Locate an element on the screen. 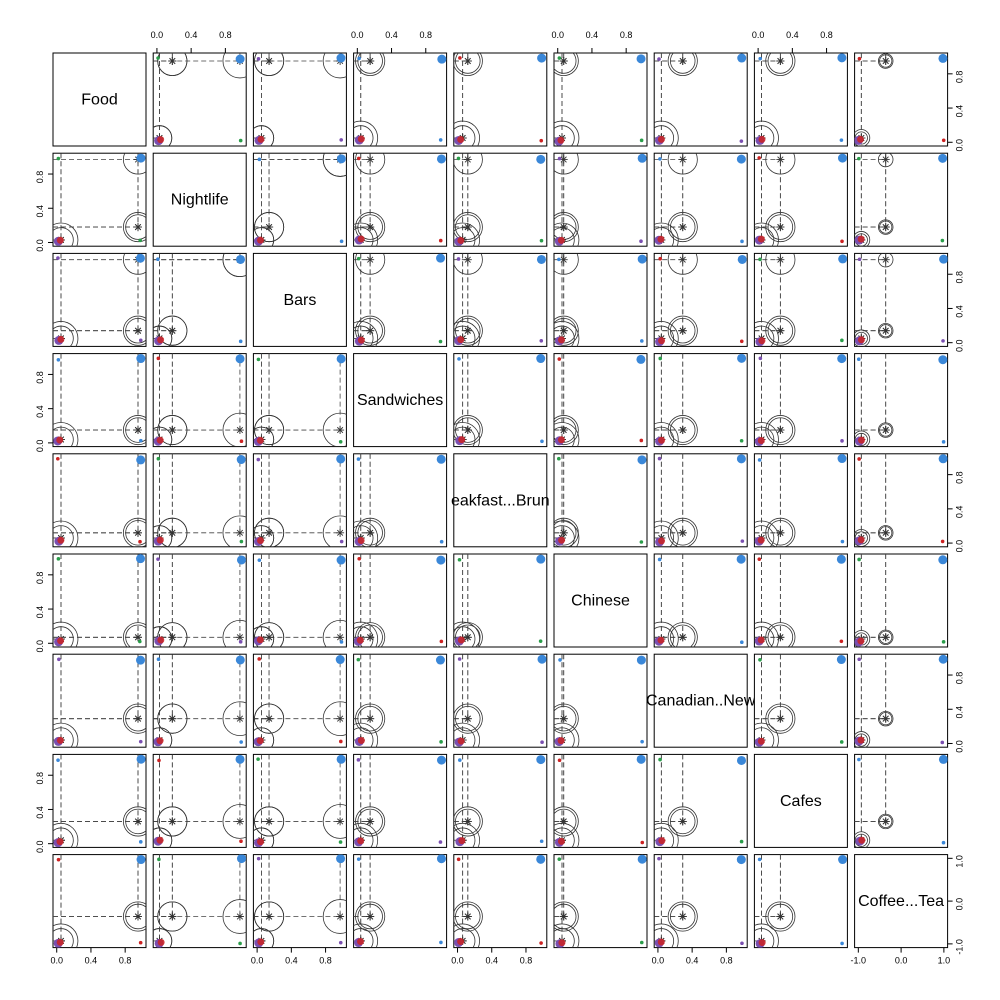 The height and width of the screenshot is (1000, 1000). diagonal-label: Chinese is located at coordinates (600, 601).